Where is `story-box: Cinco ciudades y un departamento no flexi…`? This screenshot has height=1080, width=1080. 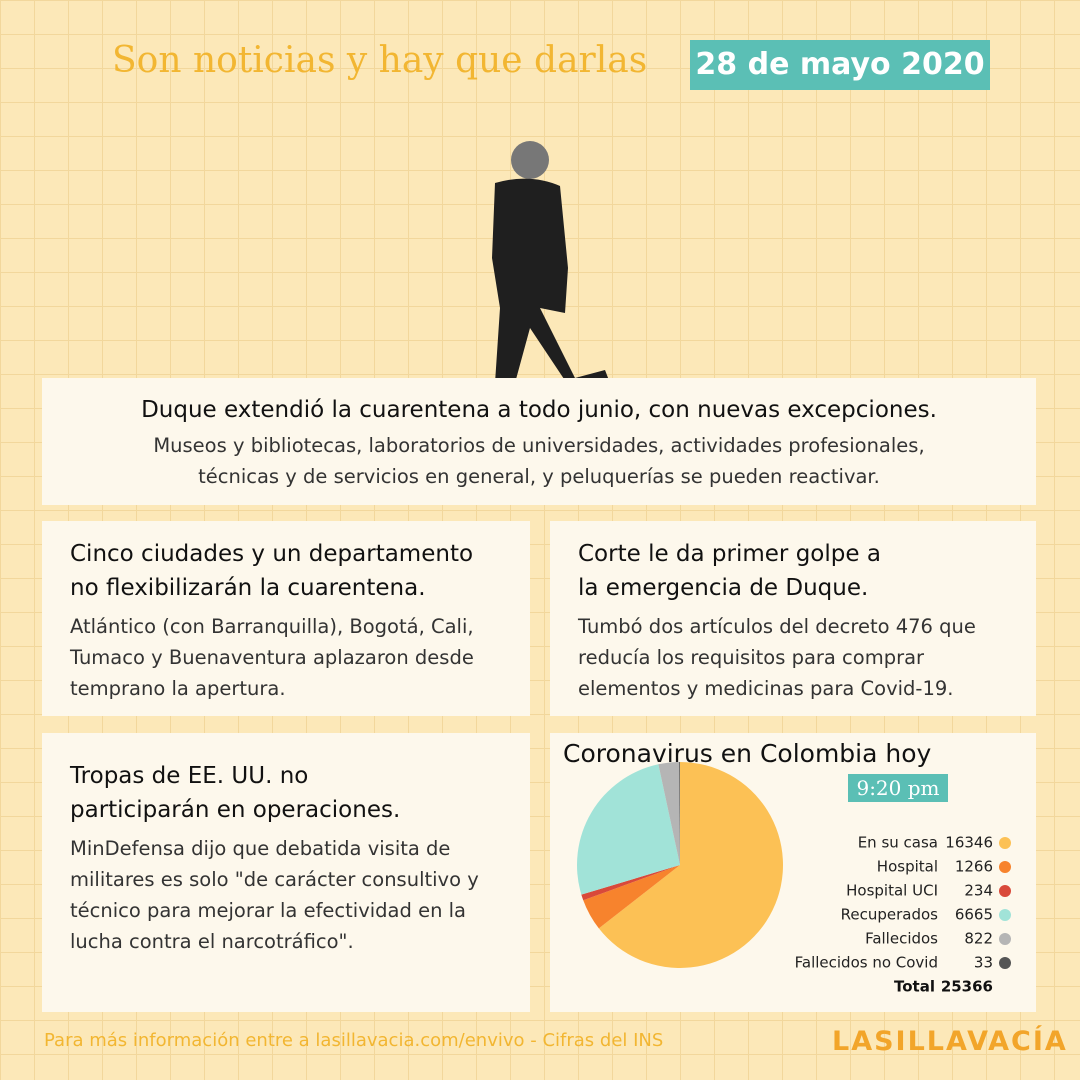
story-box: Cinco ciudades y un departamento no flexi… is located at coordinates (286, 618).